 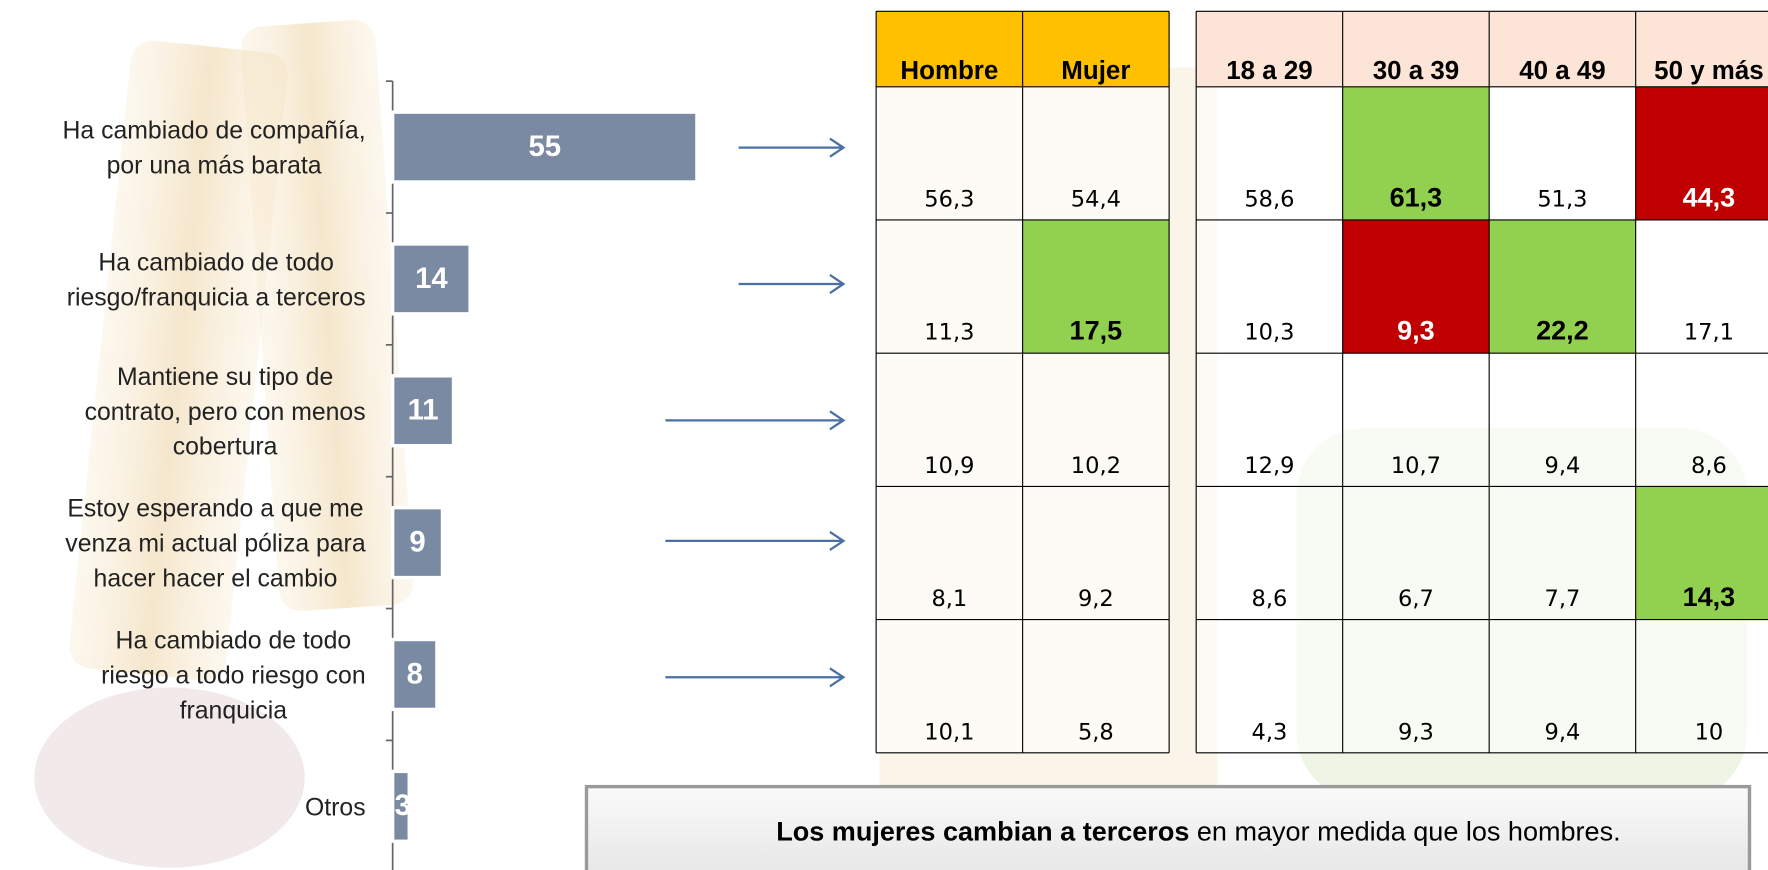 What do you see at coordinates (1562, 331) in the screenshot?
I see `table-cell: 22,2` at bounding box center [1562, 331].